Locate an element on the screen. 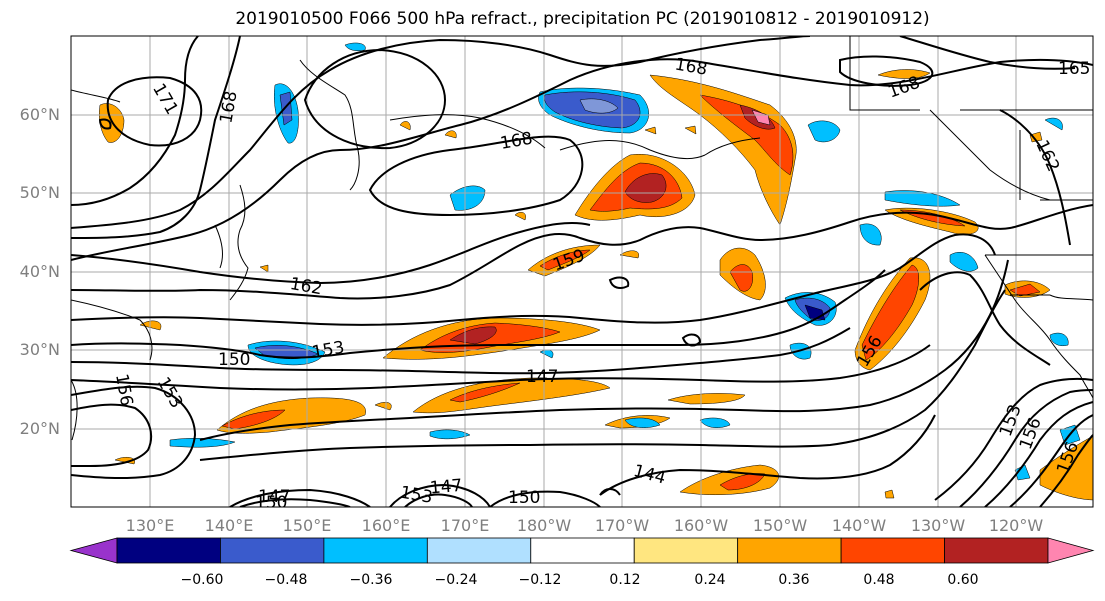 This screenshot has height=601, width=1105. colorbar-tick-label: 0.48 is located at coordinates (879, 580).